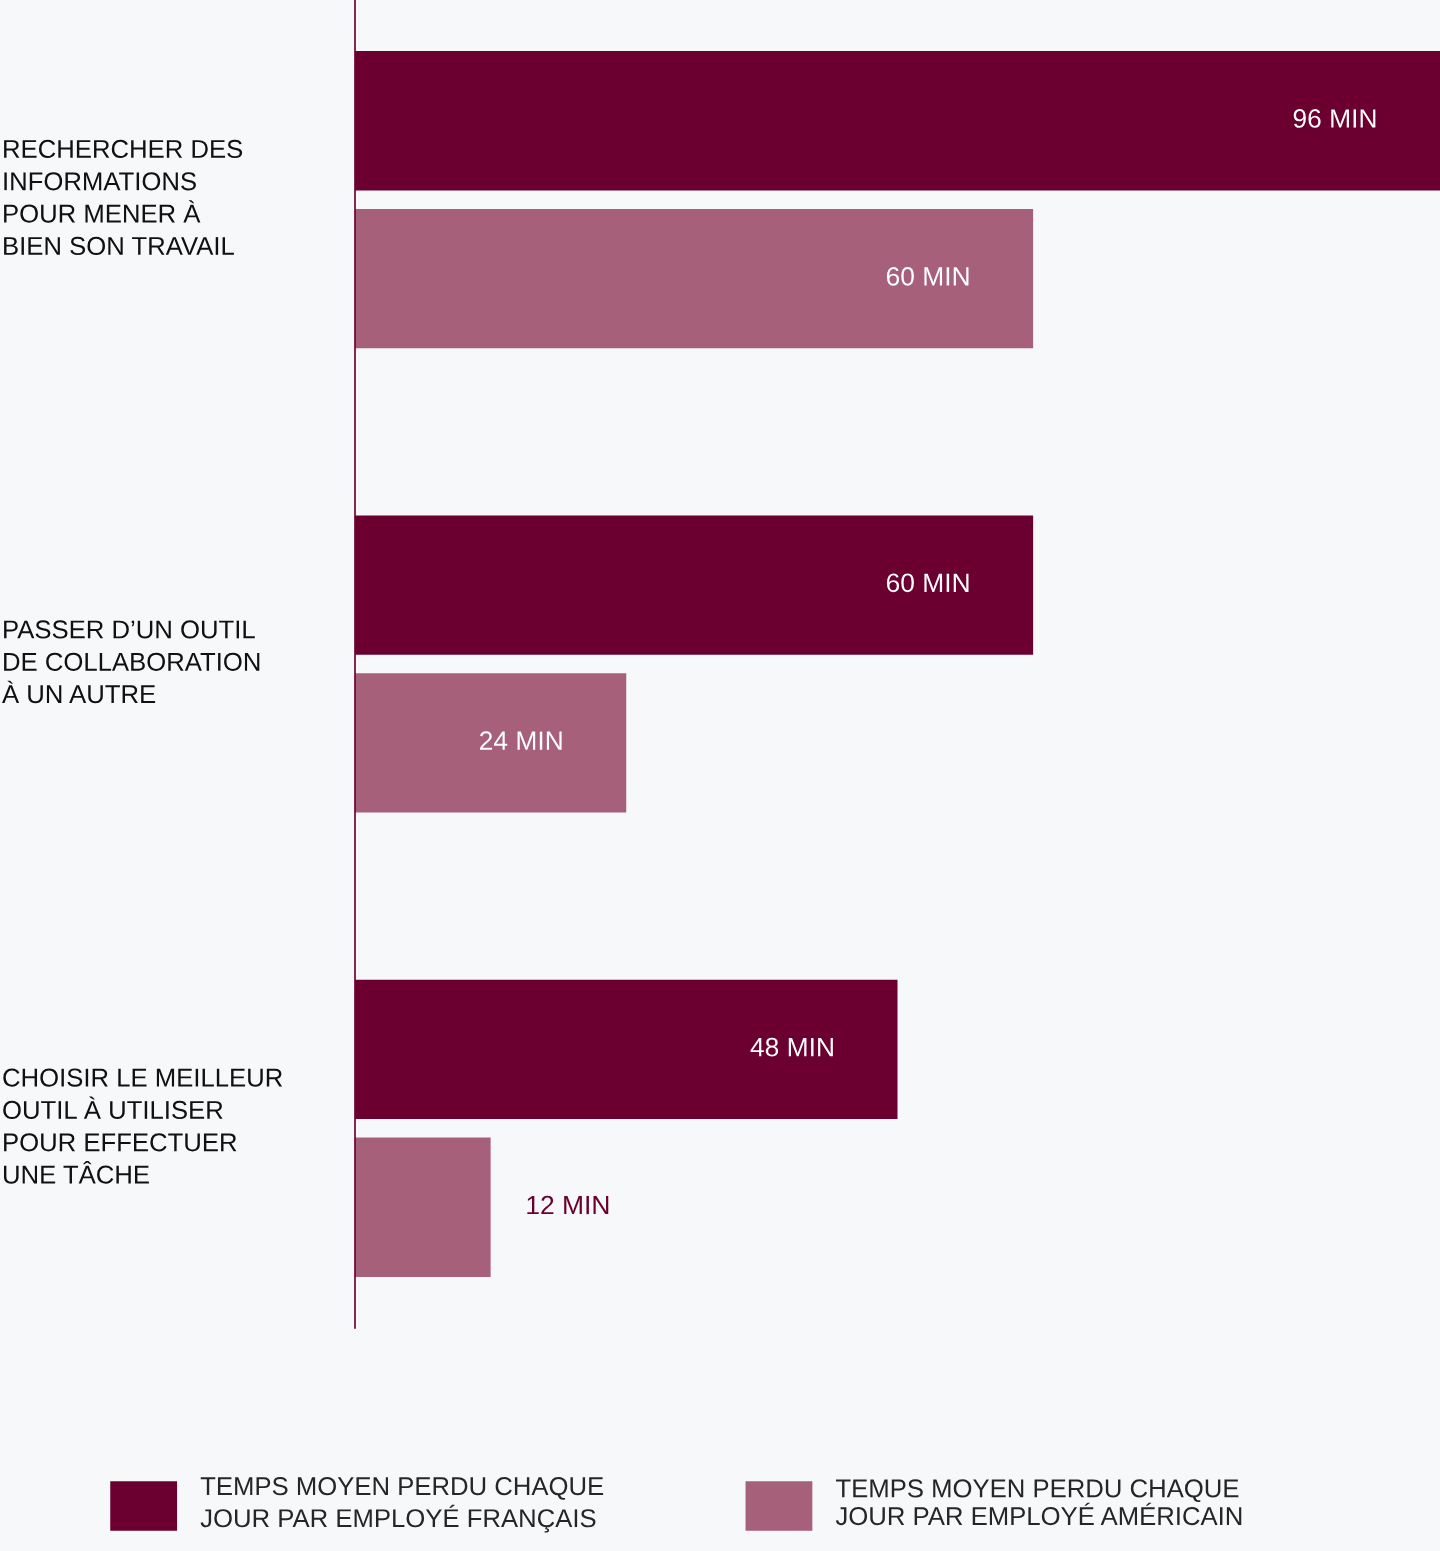  I want to click on y-tick-label: RECHERCHER DES INFORMATIONS POUR MENER À BIEN SON TRAVAIL, so click(123, 197).